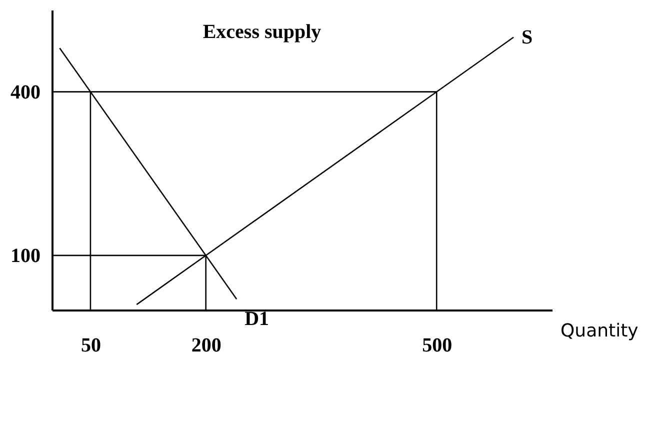  What do you see at coordinates (262, 32) in the screenshot?
I see `annotation: Excess supply` at bounding box center [262, 32].